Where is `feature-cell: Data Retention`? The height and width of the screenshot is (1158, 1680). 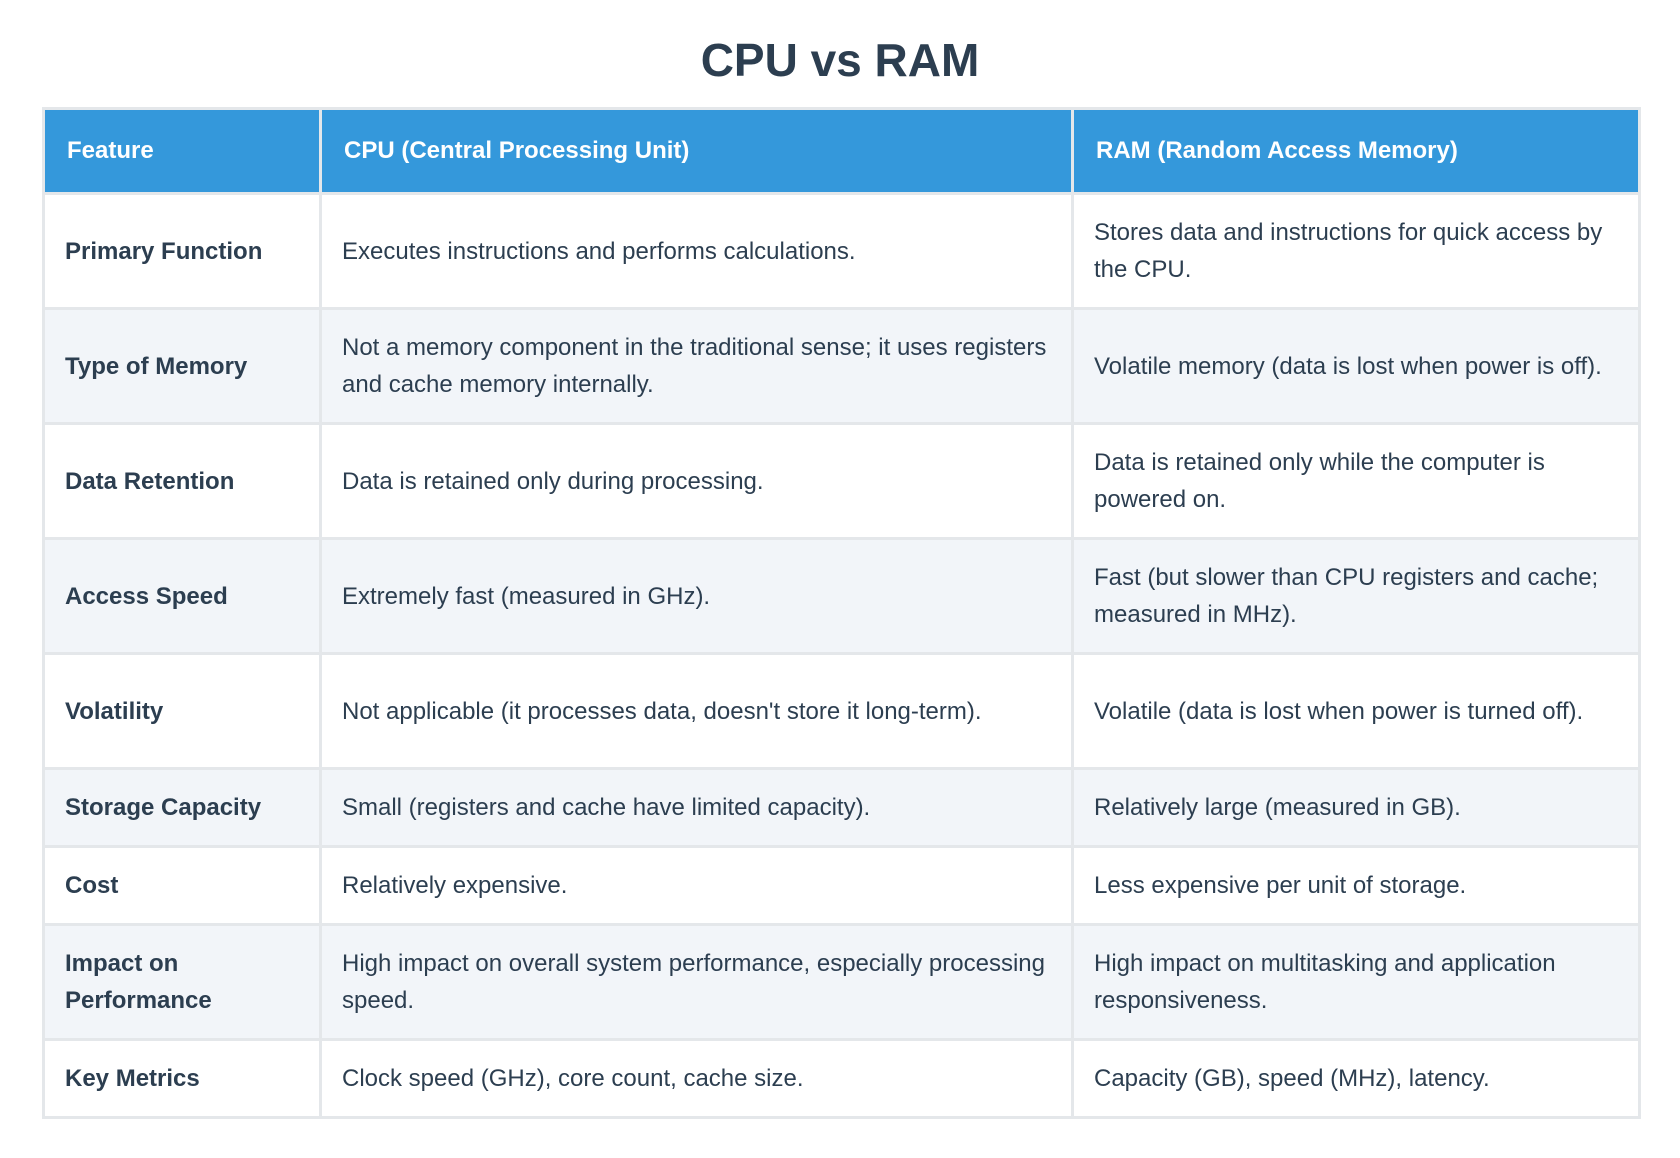
feature-cell: Data Retention is located at coordinates (182, 481).